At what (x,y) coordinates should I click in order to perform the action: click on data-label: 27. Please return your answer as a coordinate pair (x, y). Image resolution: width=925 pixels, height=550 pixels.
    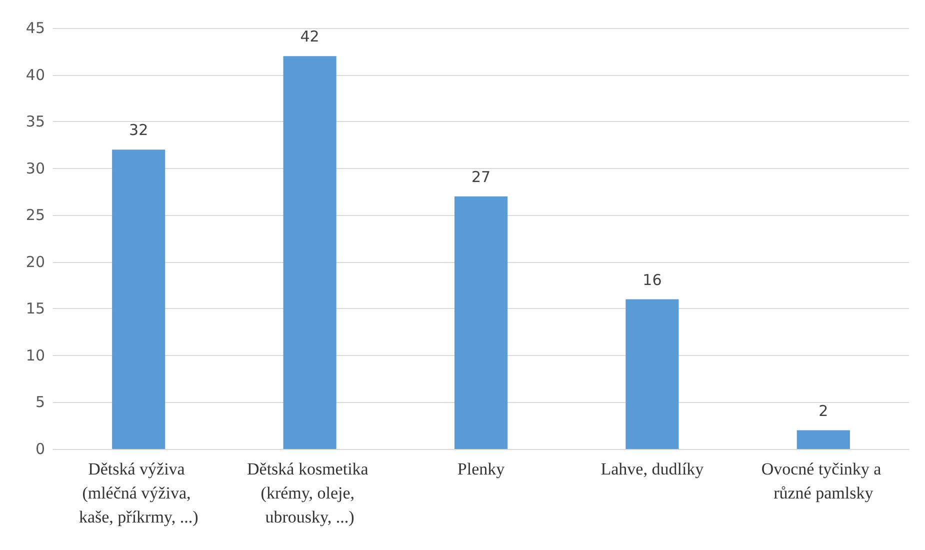
    Looking at the image, I should click on (481, 177).